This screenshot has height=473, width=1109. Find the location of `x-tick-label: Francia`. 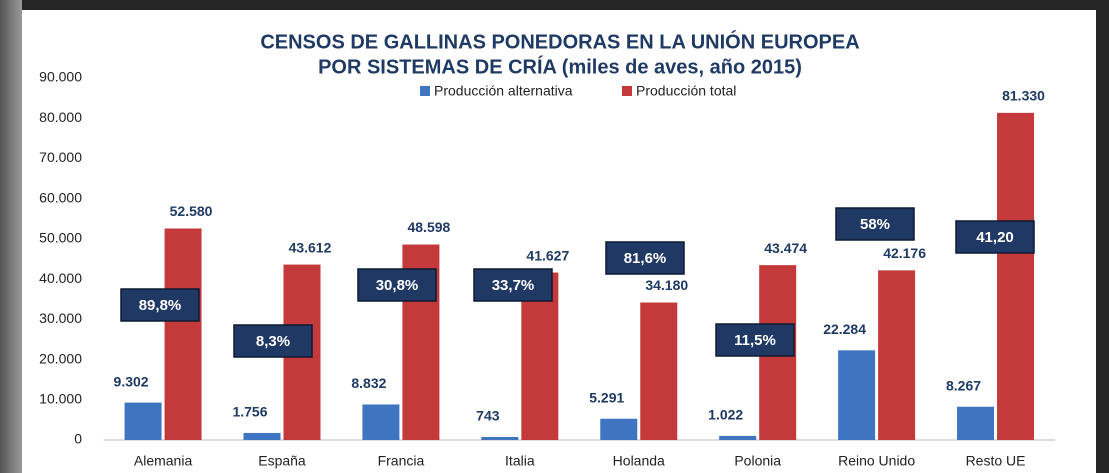

x-tick-label: Francia is located at coordinates (401, 461).